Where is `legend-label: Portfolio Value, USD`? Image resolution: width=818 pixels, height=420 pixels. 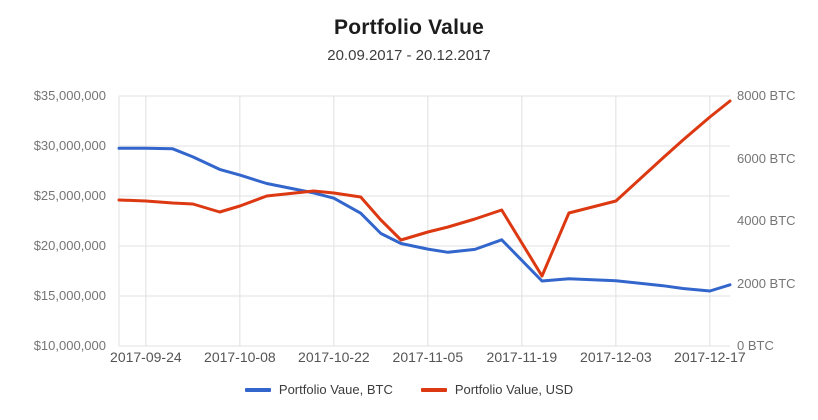 legend-label: Portfolio Value, USD is located at coordinates (514, 389).